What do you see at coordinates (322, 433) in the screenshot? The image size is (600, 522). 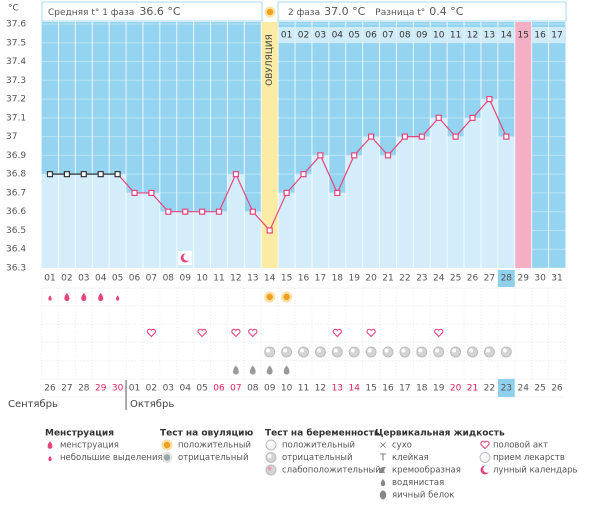 I see `legend-title: Тест на беременность` at bounding box center [322, 433].